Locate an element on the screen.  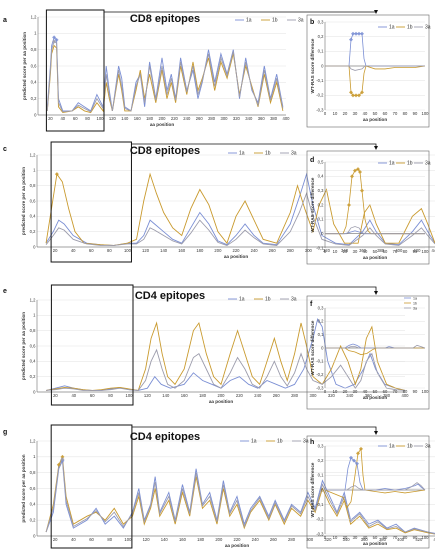
chart-title: CD4 epitopes is located at coordinates (165, 437).